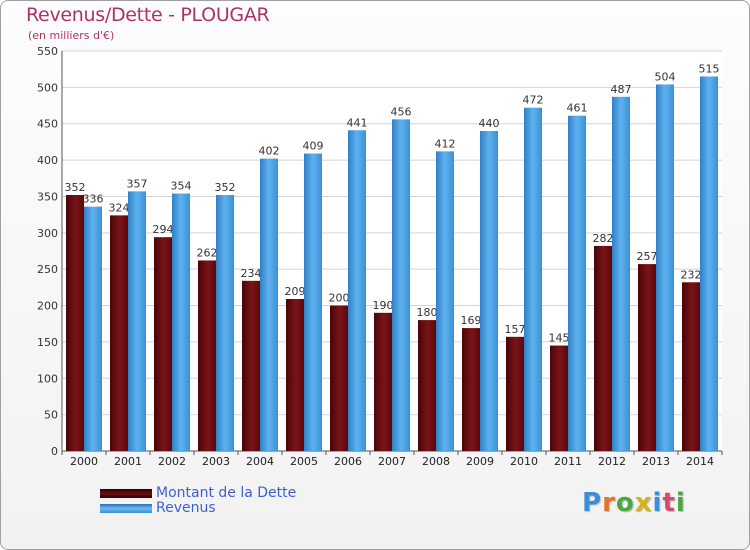 This screenshot has height=550, width=750. Describe the element at coordinates (436, 461) in the screenshot. I see `x-tick-label: 2008` at that location.